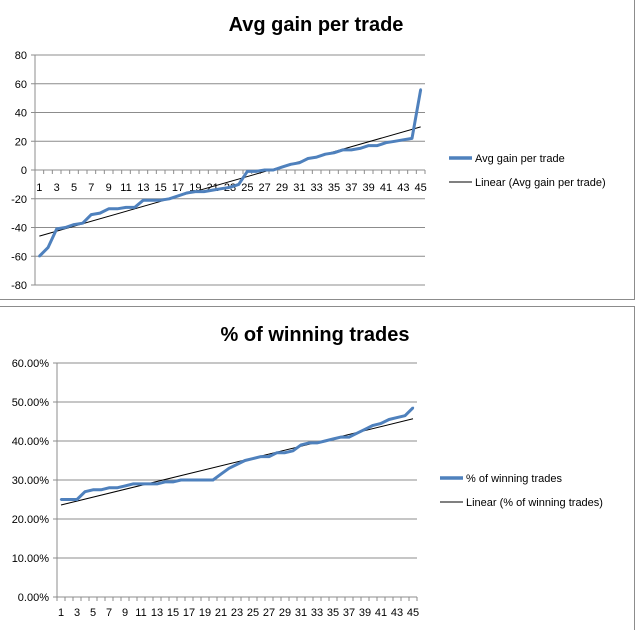 The width and height of the screenshot is (636, 630). What do you see at coordinates (31, 520) in the screenshot?
I see `y-tick-label: 20.00%` at bounding box center [31, 520].